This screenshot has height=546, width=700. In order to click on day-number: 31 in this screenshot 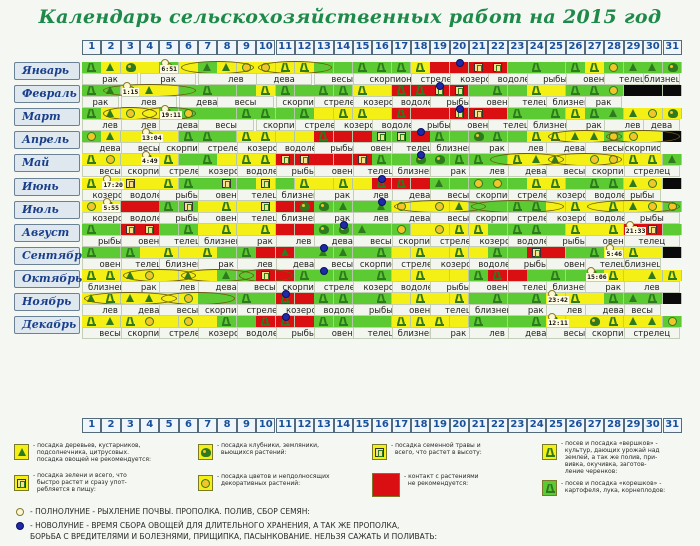, I will do `click(672, 424)`.